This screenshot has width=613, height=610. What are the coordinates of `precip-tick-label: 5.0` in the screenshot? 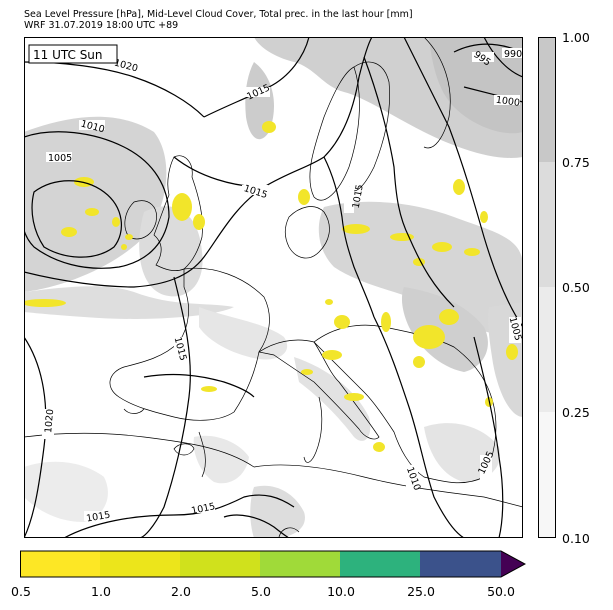 It's located at (261, 591).